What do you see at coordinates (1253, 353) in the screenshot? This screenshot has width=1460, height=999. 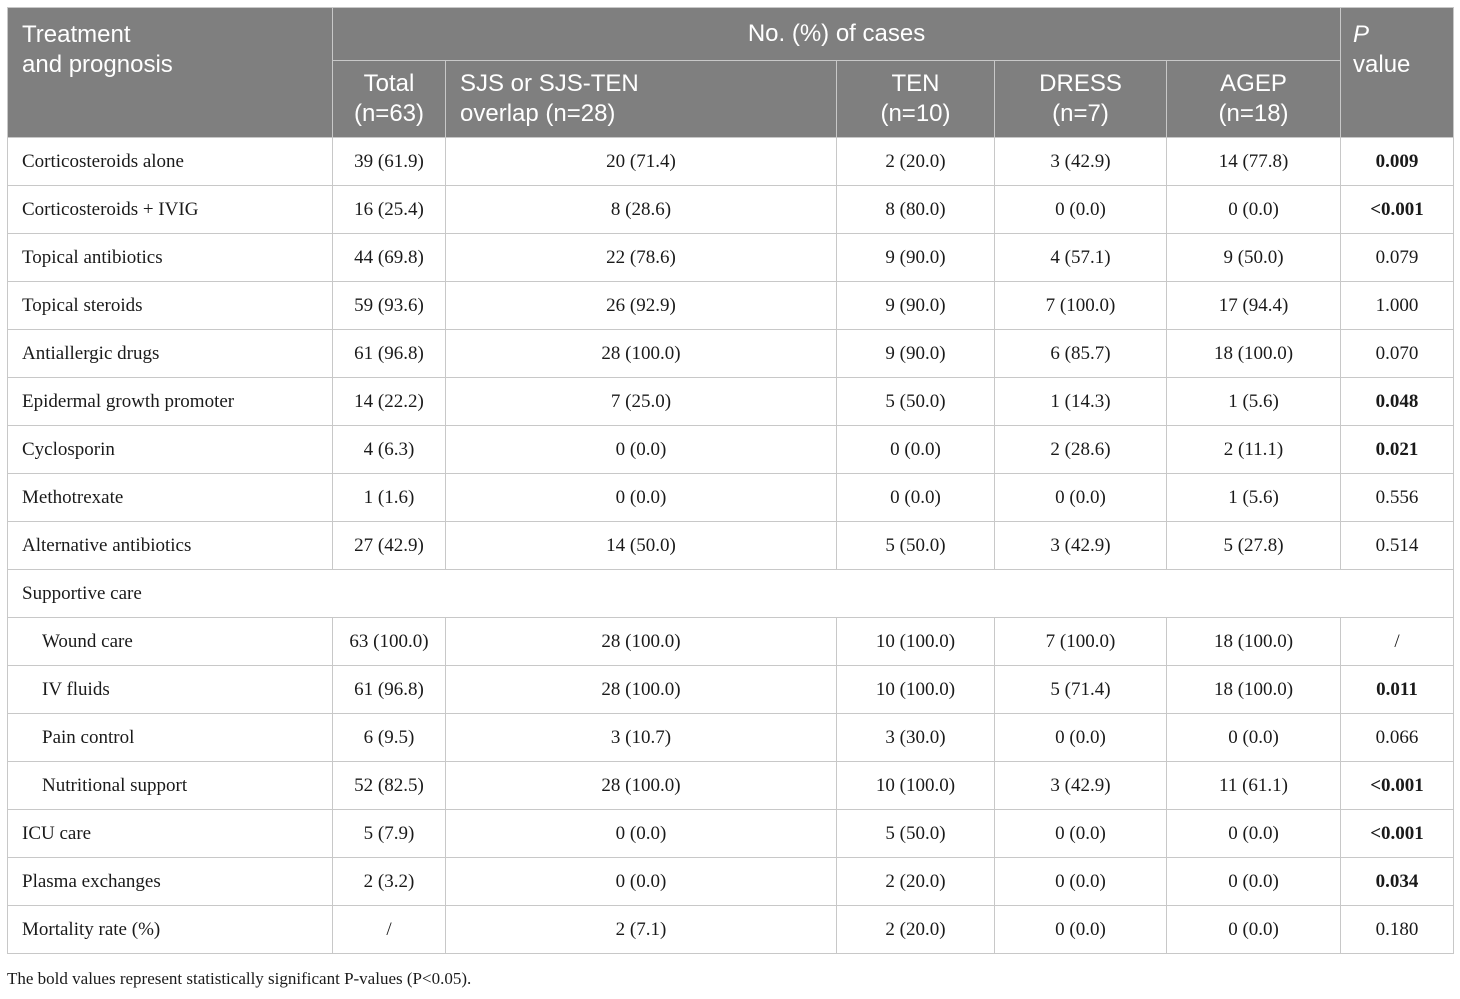 I see `data-cell: 18 (100.0)` at bounding box center [1253, 353].